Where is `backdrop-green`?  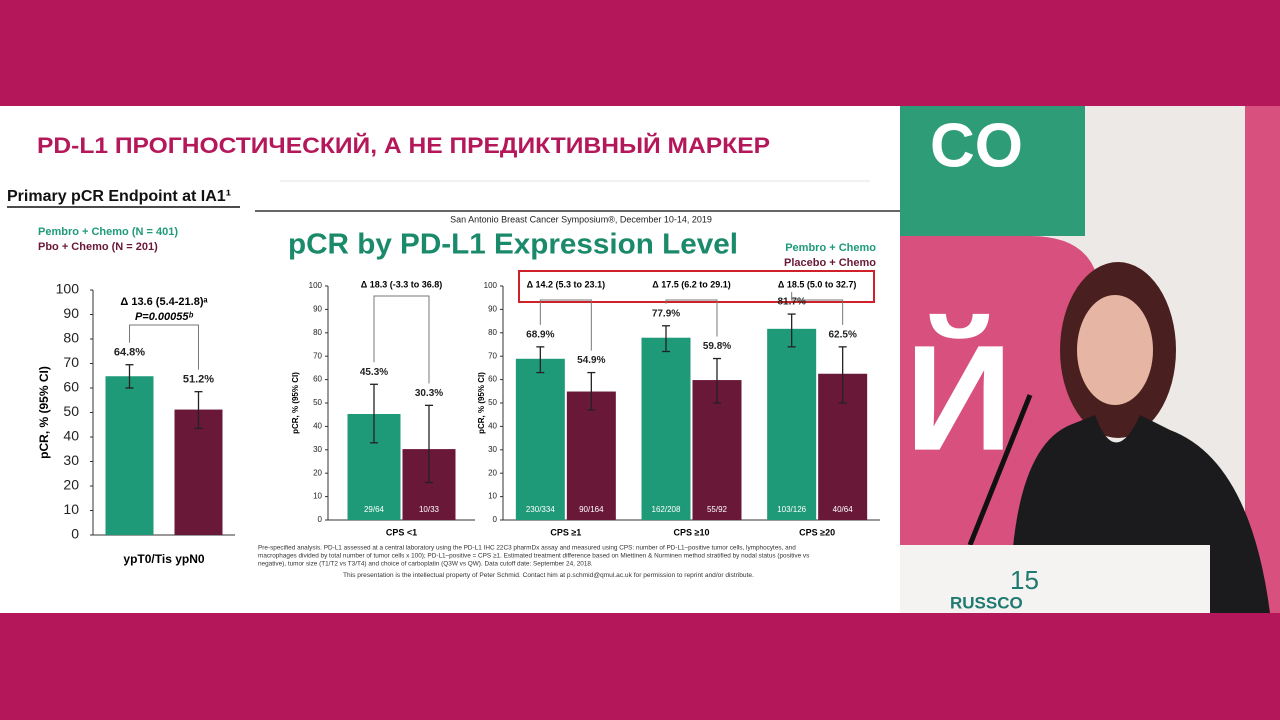 backdrop-green is located at coordinates (992, 171).